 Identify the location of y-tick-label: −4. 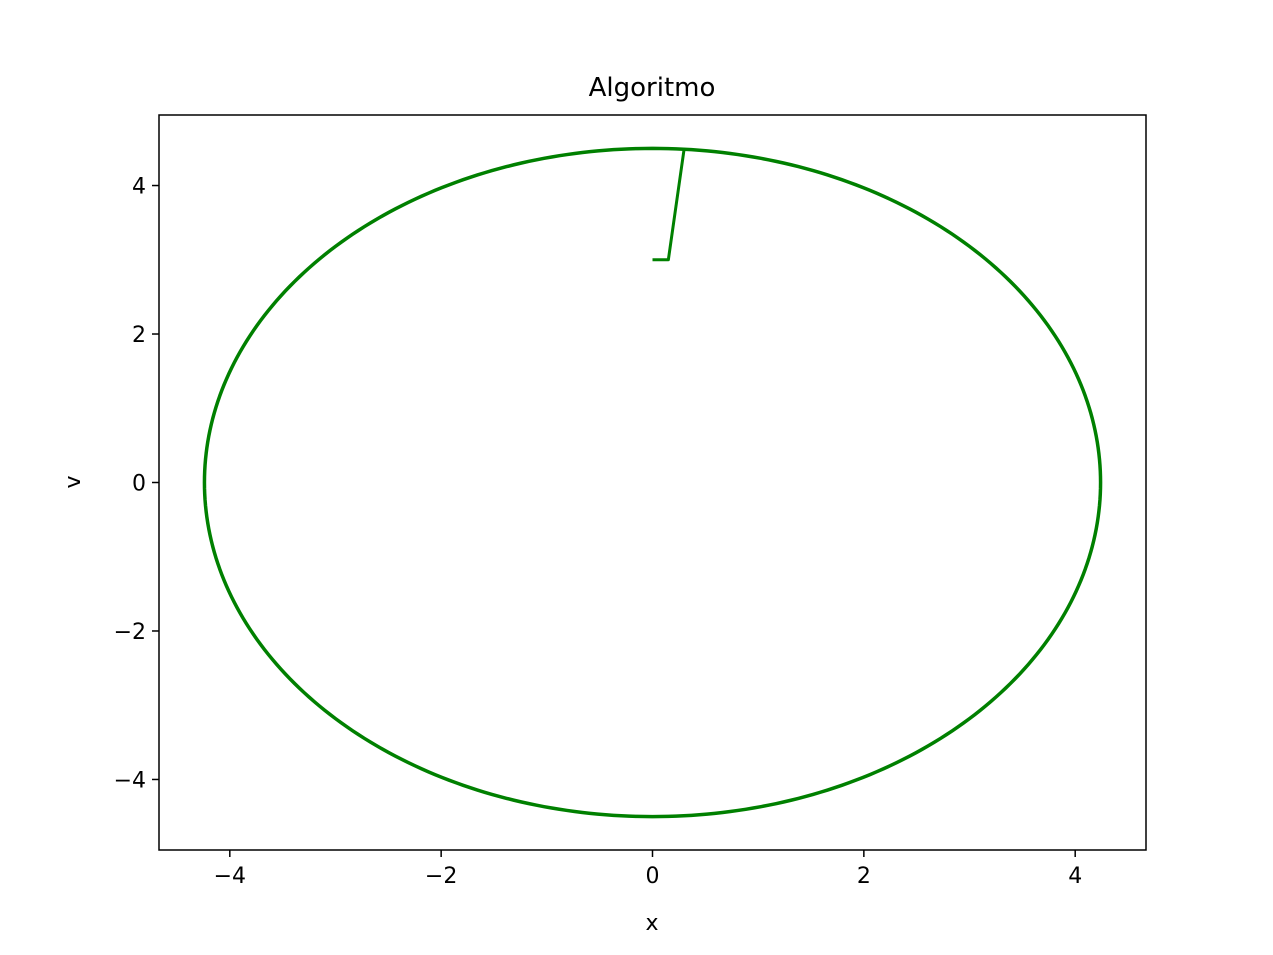
(130, 780).